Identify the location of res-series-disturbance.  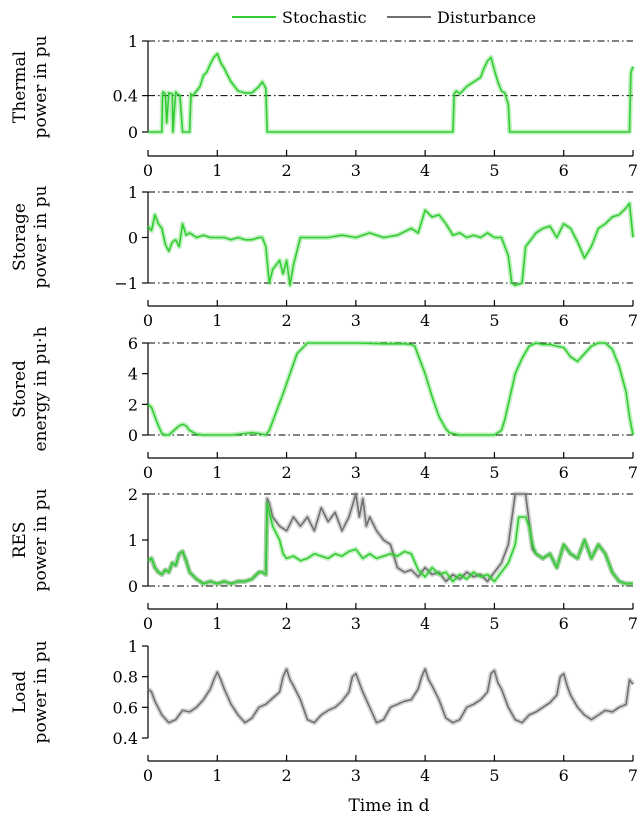
(390, 539).